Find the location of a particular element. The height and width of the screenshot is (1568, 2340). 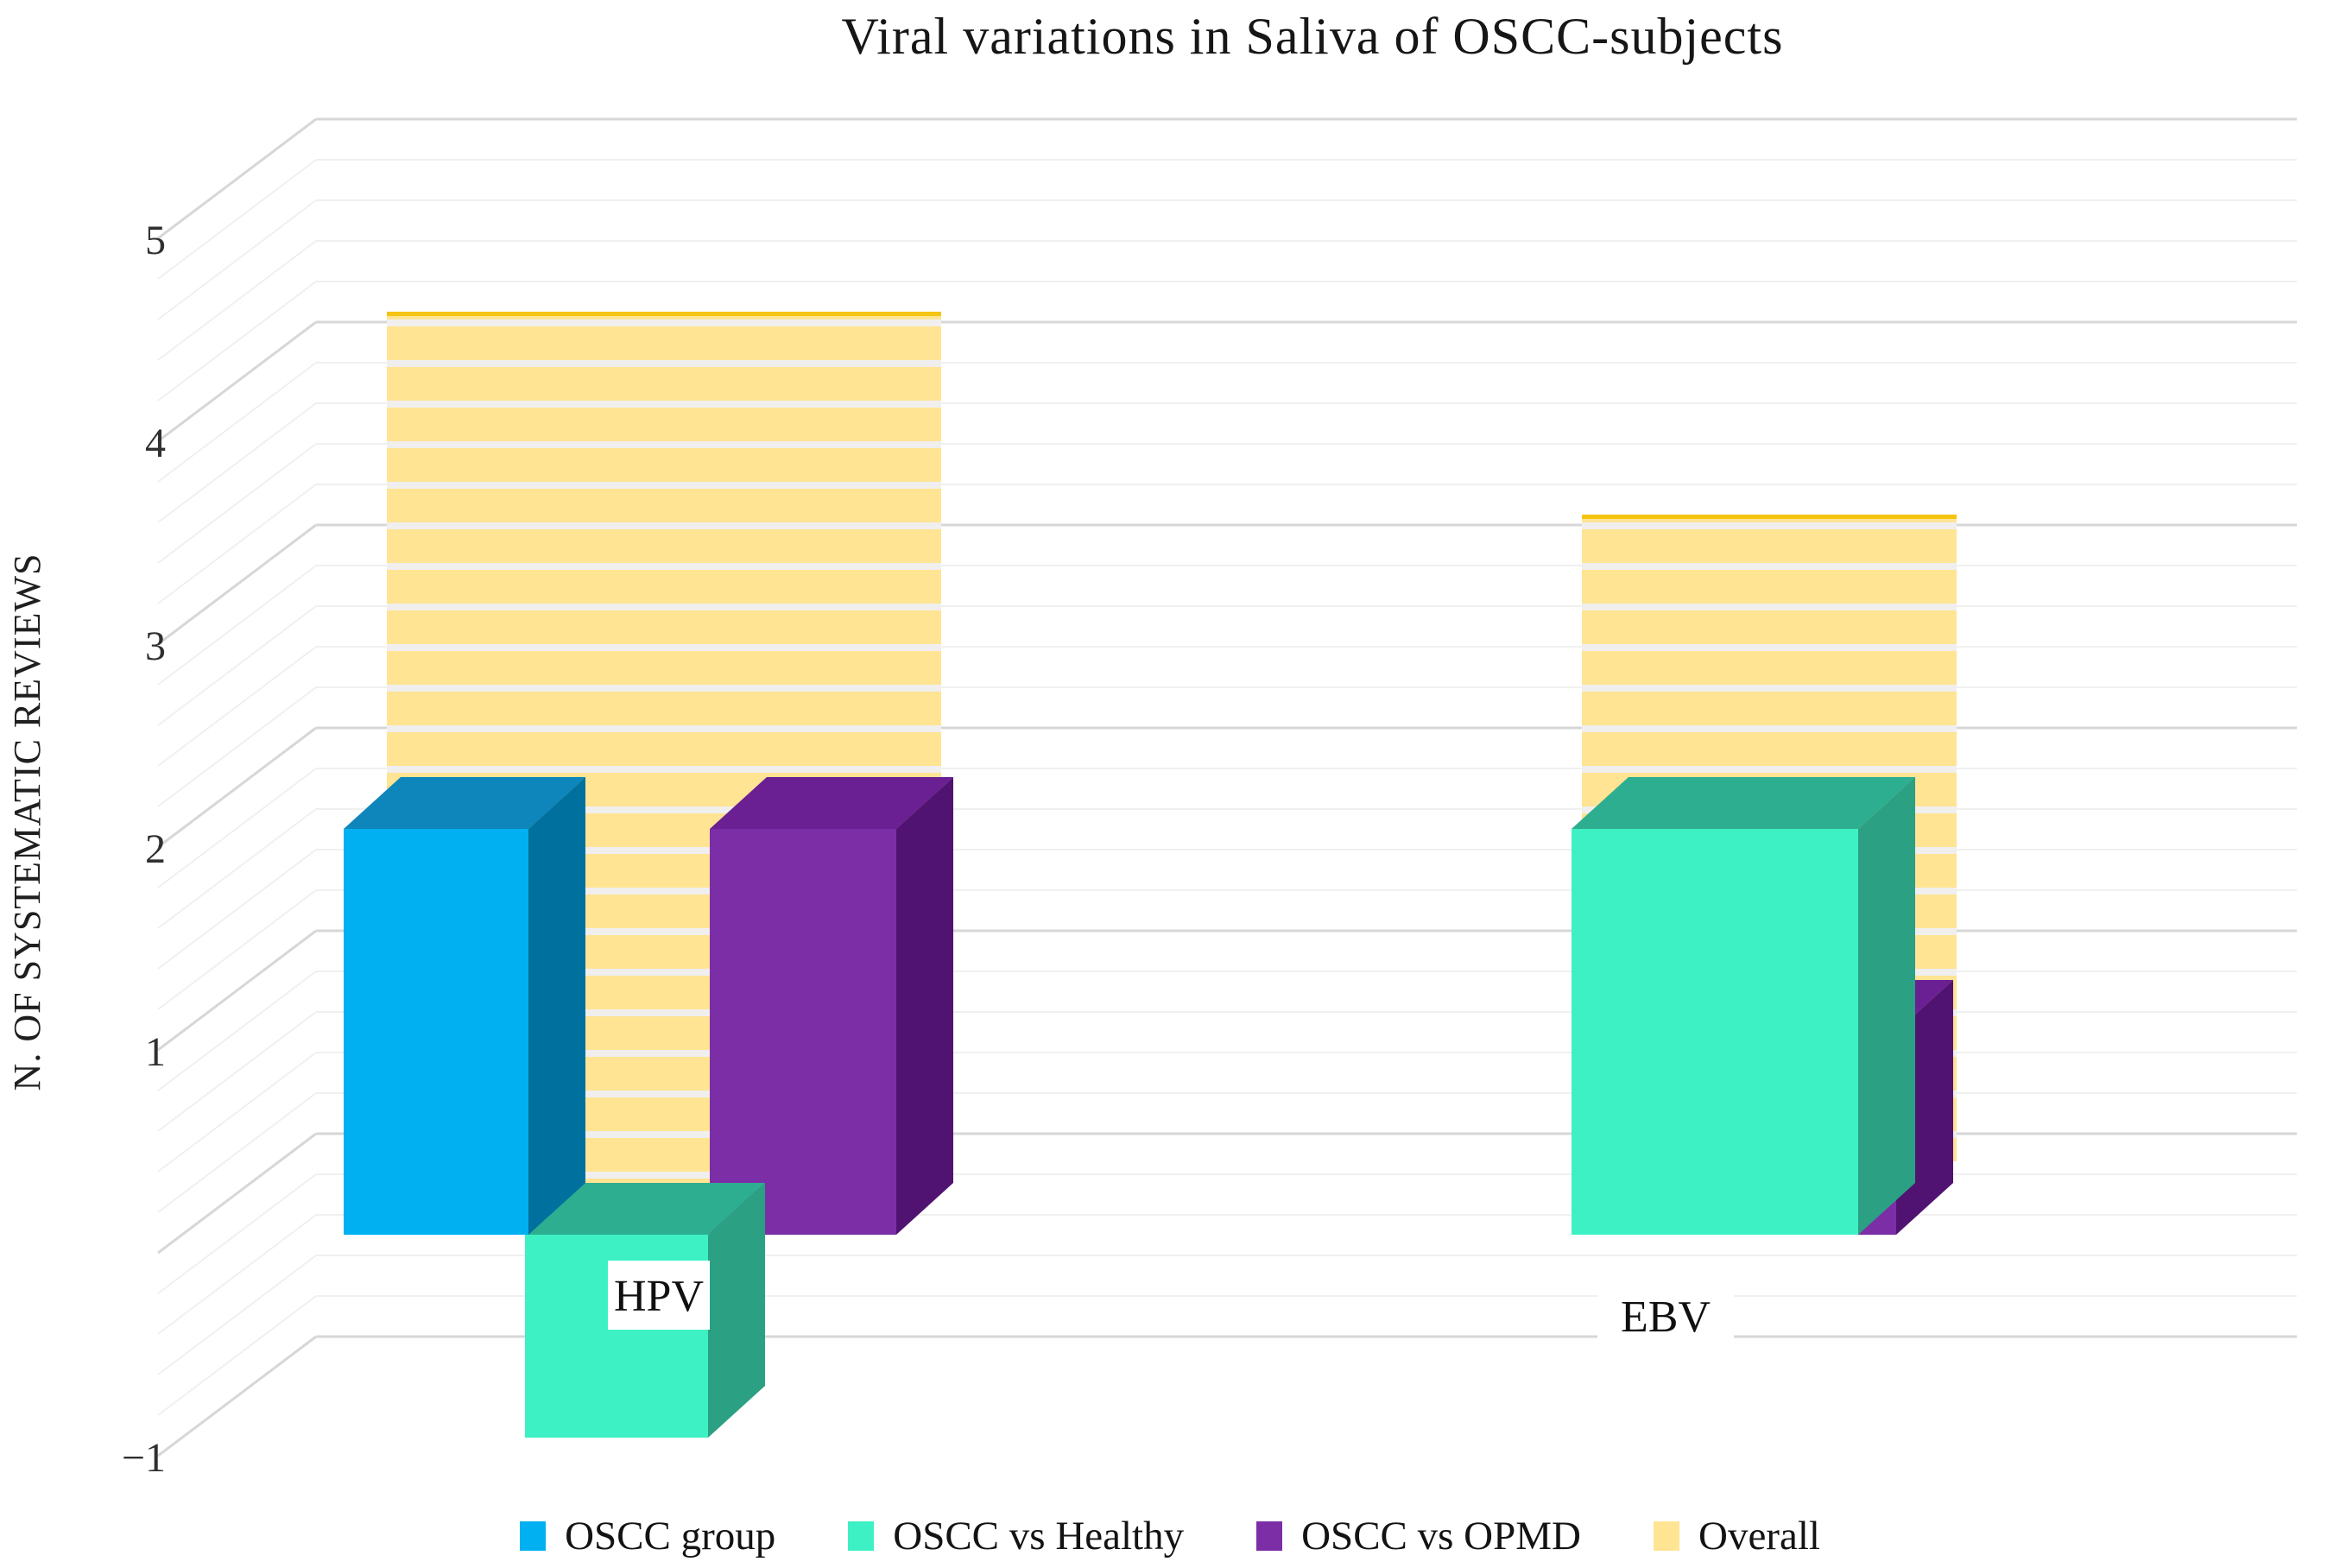

y-axis-title: N. OF SYSTEMATIC REVIEWS is located at coordinates (27, 822).